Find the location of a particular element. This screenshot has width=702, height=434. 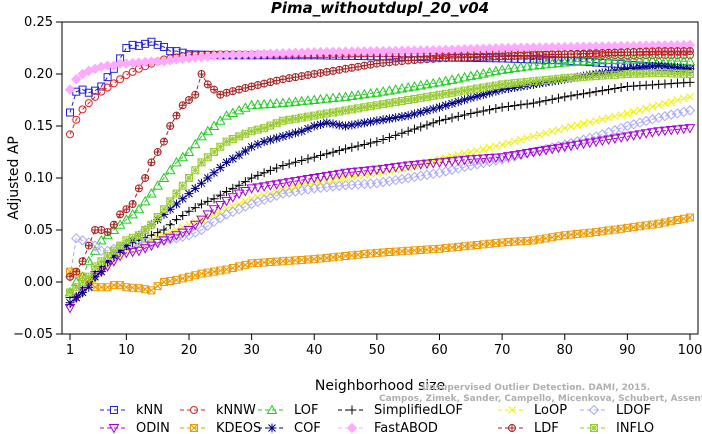

legend-item-cof: COF is located at coordinates (289, 427).